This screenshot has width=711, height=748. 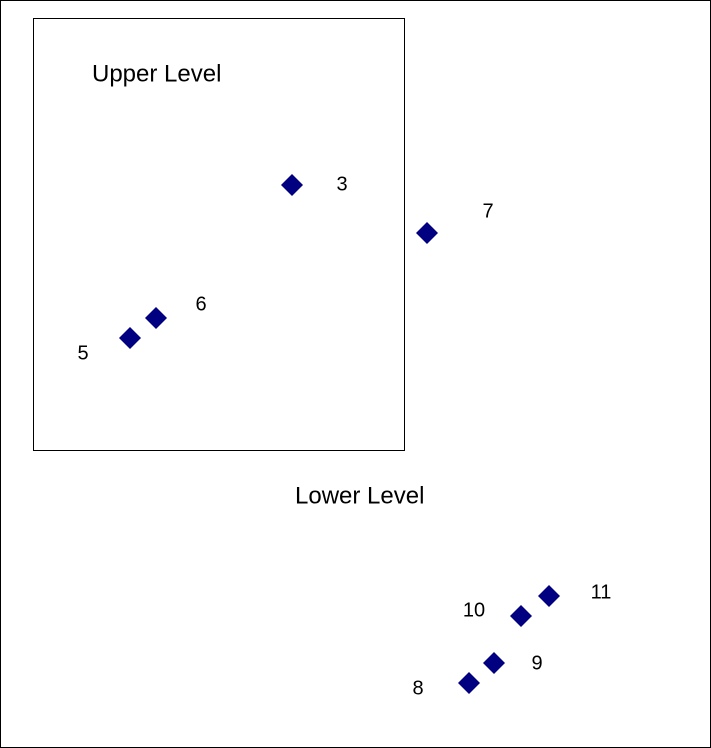 What do you see at coordinates (417, 688) in the screenshot?
I see `point-label: 8` at bounding box center [417, 688].